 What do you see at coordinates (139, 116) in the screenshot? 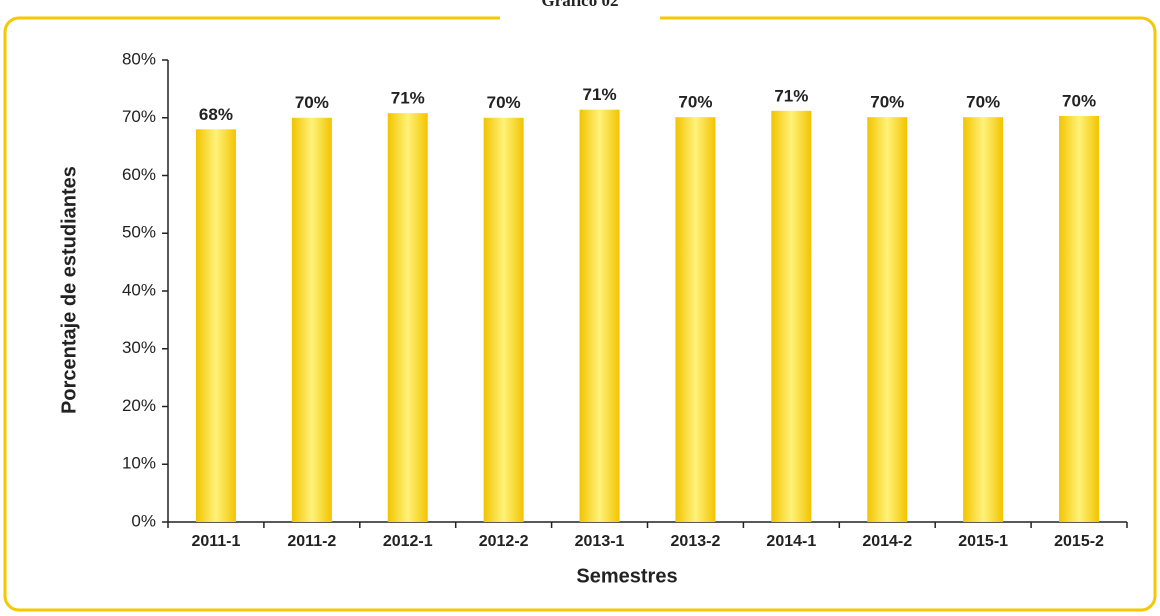
I see `y-tick-label: 70%` at bounding box center [139, 116].